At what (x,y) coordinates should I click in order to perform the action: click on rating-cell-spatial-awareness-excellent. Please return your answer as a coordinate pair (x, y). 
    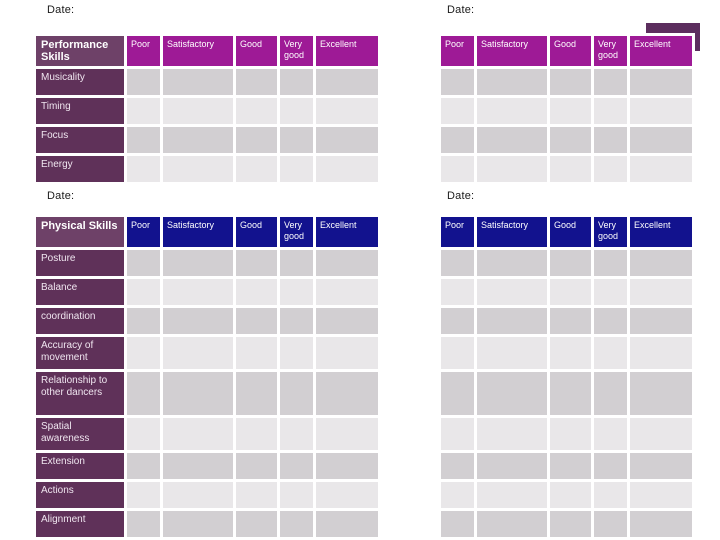
    Looking at the image, I should click on (347, 434).